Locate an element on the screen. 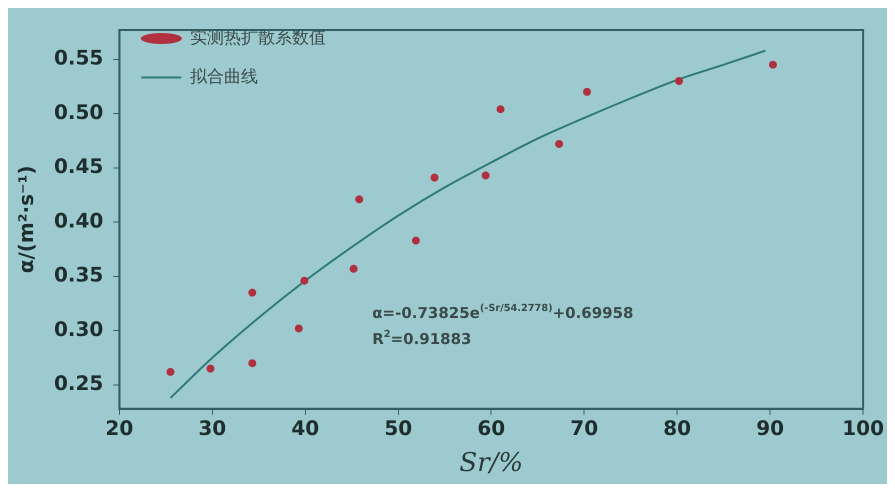 This screenshot has height=492, width=895. x-tick-label: 40 is located at coordinates (305, 428).